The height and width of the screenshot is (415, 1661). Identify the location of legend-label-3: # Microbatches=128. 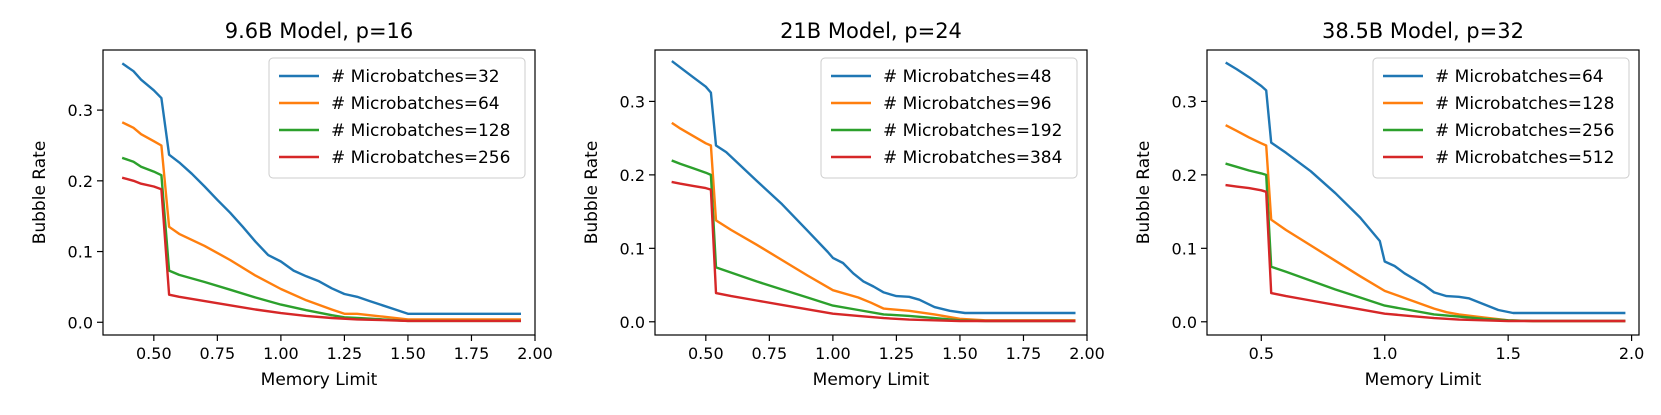
(420, 131).